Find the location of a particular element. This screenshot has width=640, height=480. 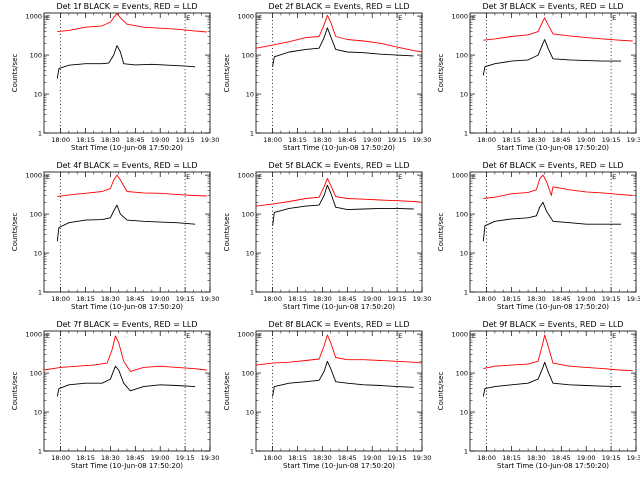

panel-title: Det 2f BLACK = Events, RED = LLD is located at coordinates (338, 6).